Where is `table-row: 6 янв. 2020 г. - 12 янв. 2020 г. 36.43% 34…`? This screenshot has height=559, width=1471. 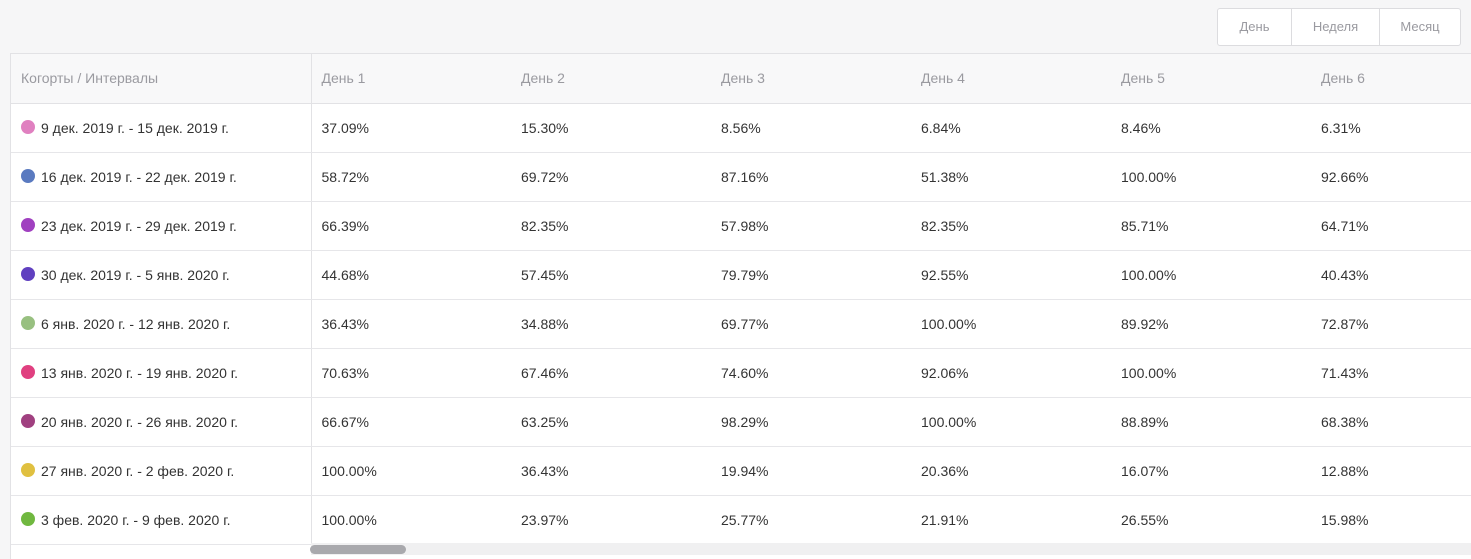 table-row: 6 янв. 2020 г. - 12 янв. 2020 г. 36.43% 34… is located at coordinates (741, 324).